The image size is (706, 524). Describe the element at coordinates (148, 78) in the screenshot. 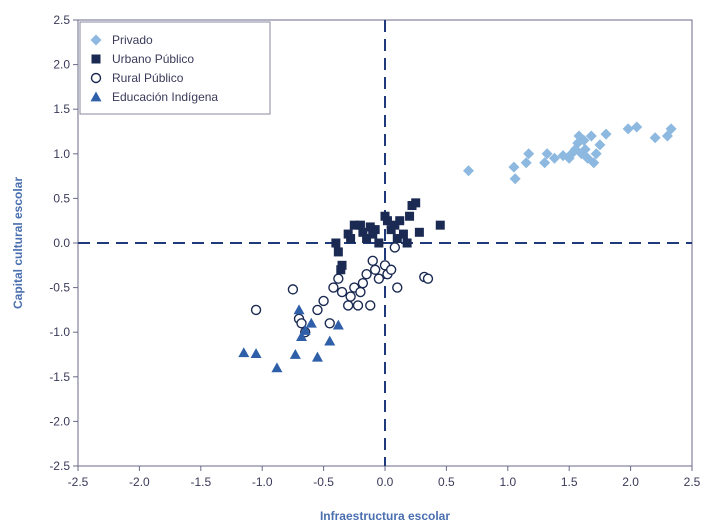

I see `legend-label: Rural Público` at that location.